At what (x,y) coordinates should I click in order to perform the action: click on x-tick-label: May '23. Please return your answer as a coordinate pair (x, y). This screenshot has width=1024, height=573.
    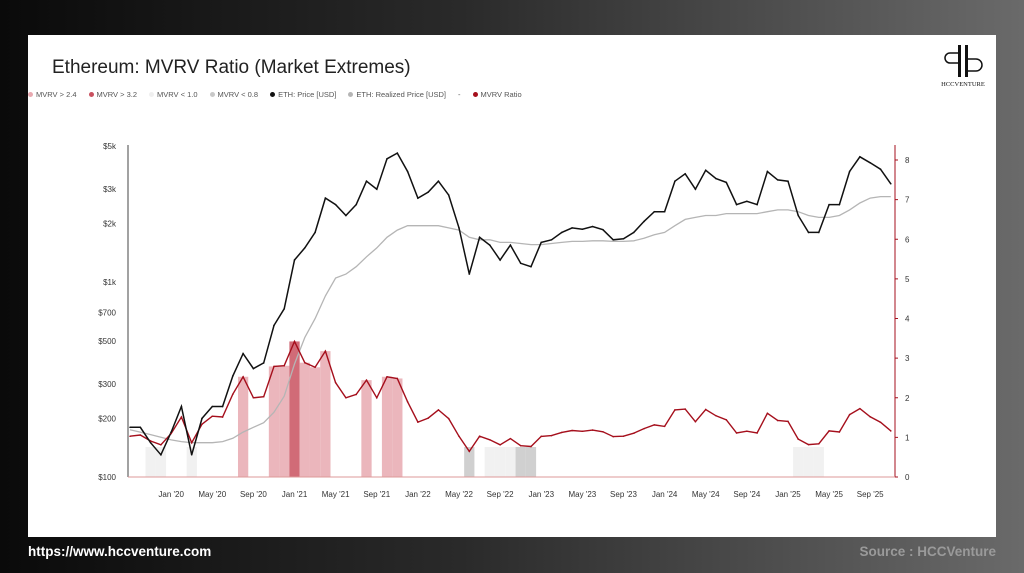
    Looking at the image, I should click on (582, 494).